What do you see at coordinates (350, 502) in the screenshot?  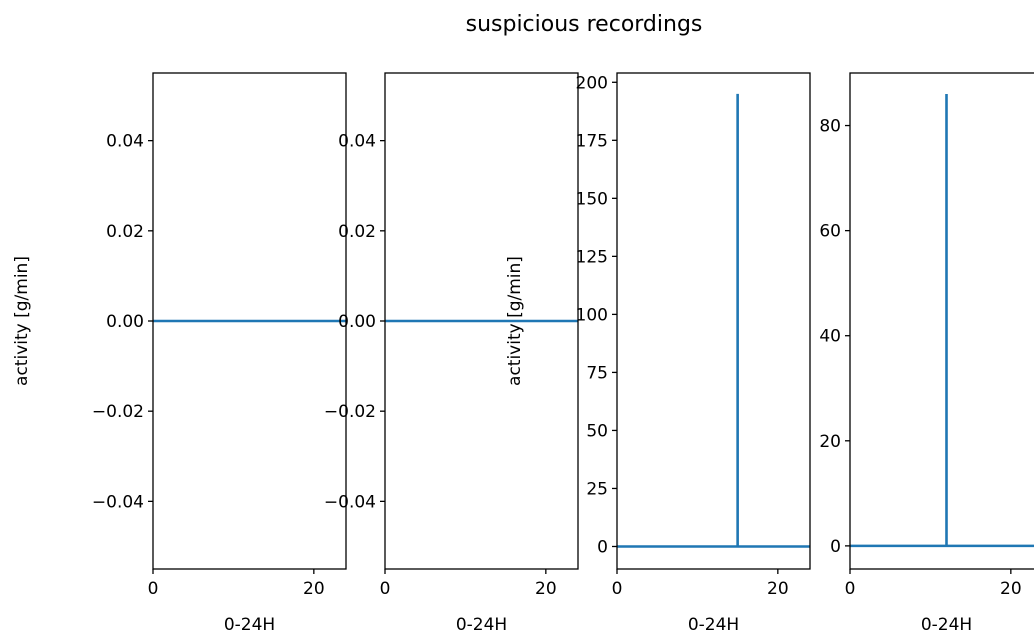 I see `subplot-2-ytick-label: −0.04` at bounding box center [350, 502].